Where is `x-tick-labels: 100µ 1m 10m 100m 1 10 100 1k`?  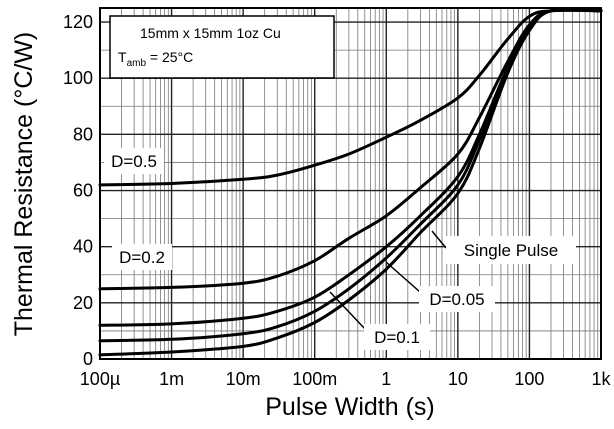
x-tick-labels: 100µ 1m 10m 100m 1 10 100 1k is located at coordinates (346, 379).